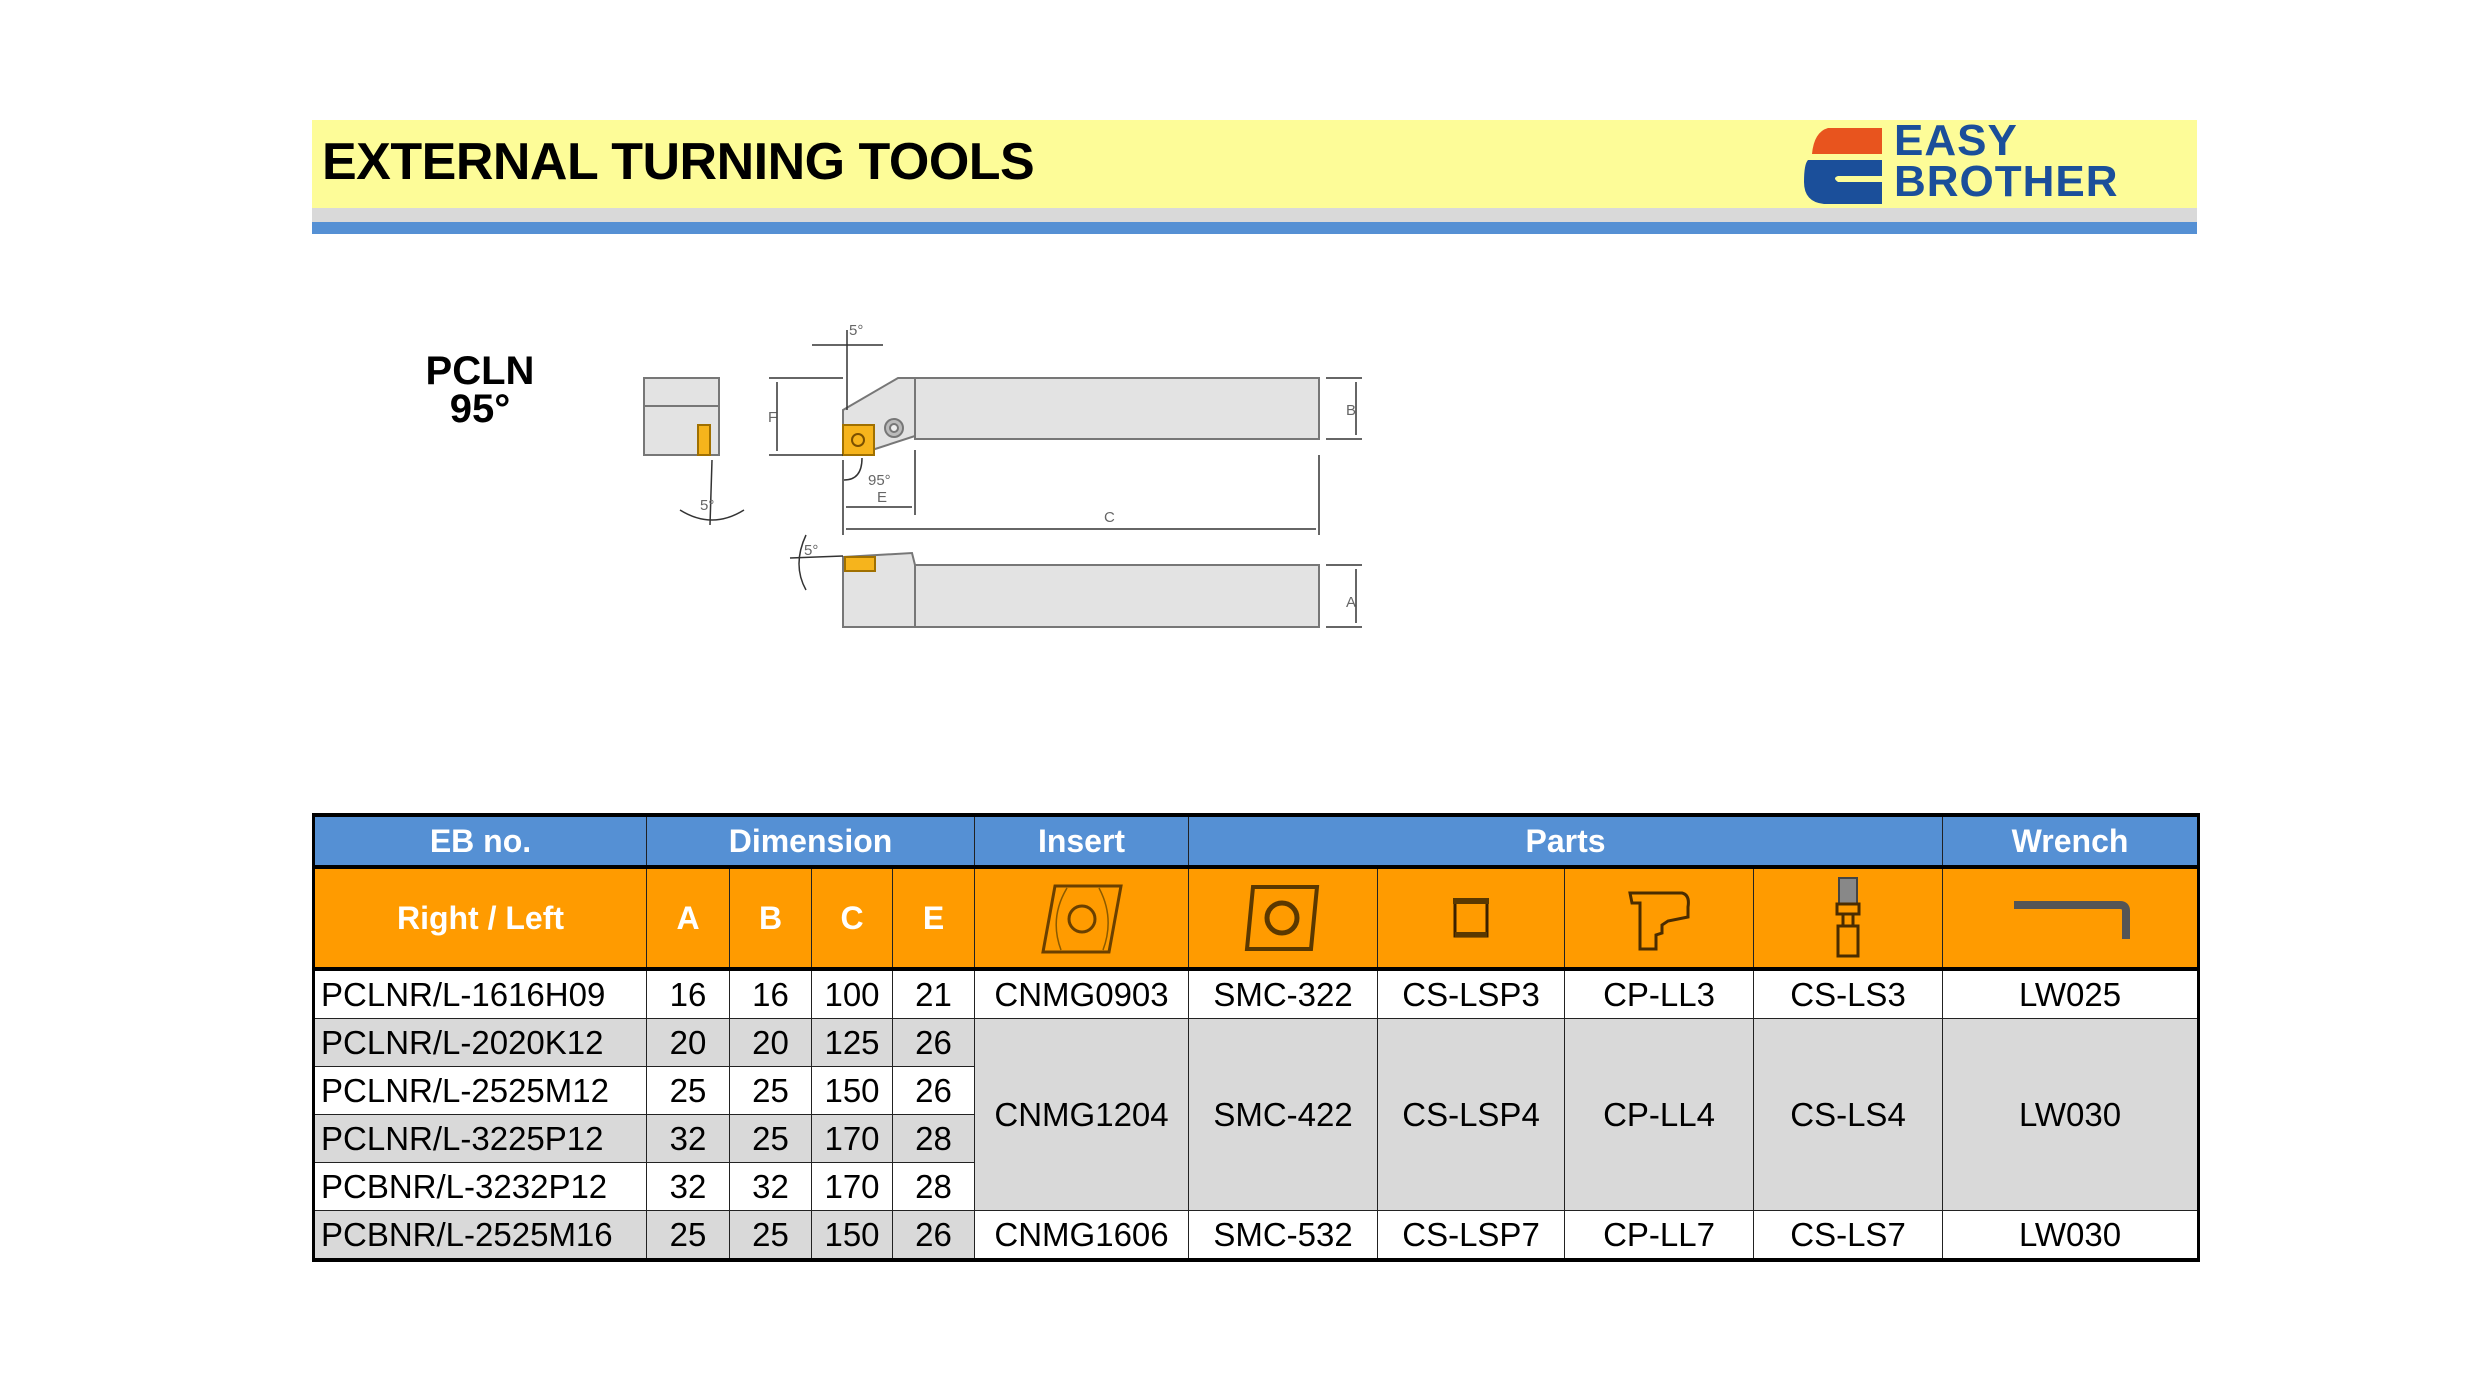 Image resolution: width=2480 pixels, height=1373 pixels. I want to click on cell-pin: CS-LSP4, so click(1471, 1114).